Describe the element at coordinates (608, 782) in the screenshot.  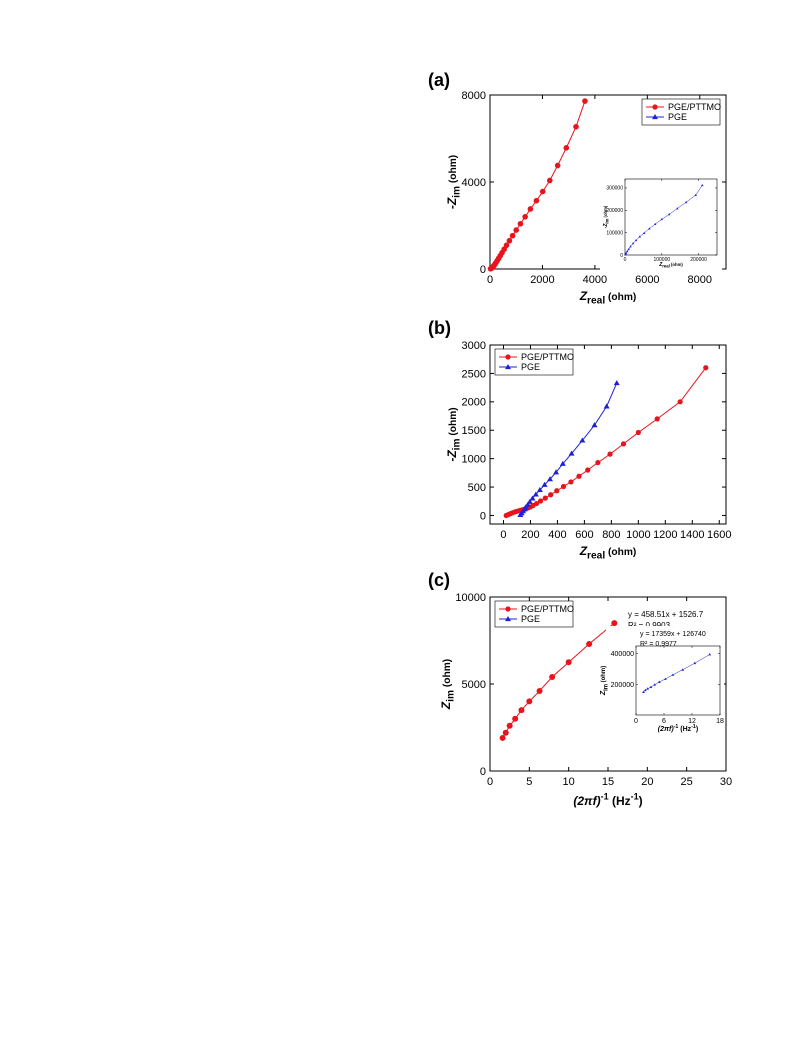
I see `x-tick-label: 15` at that location.